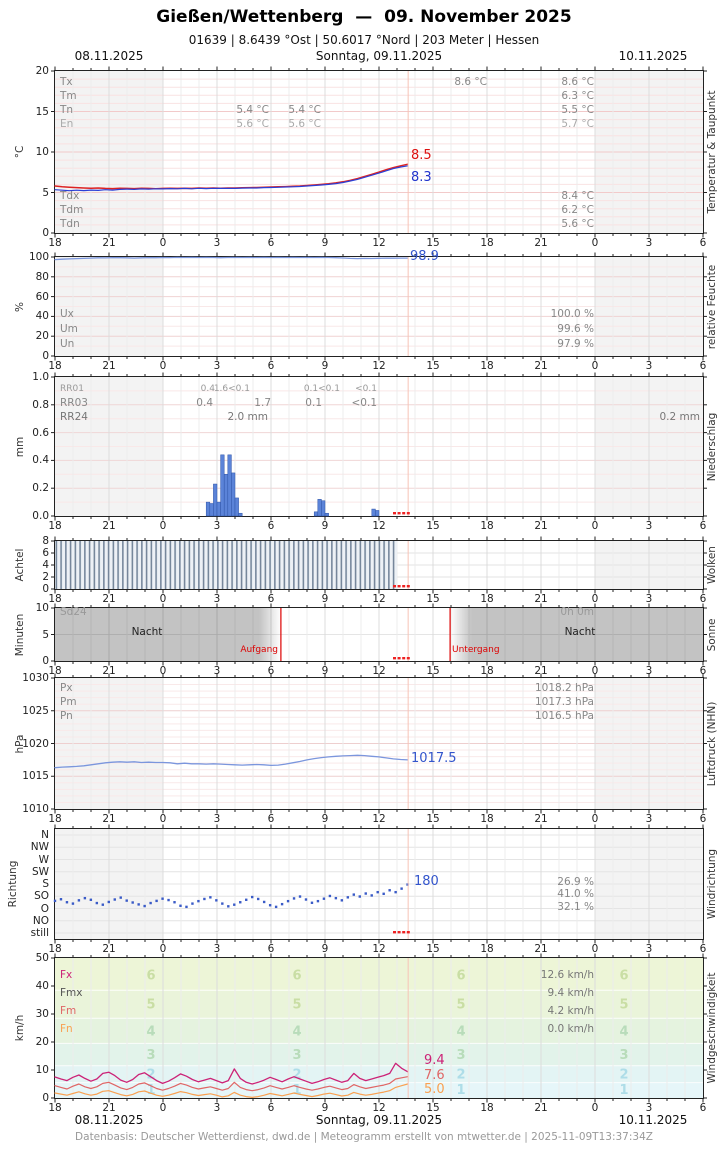 The image size is (728, 1150). I want to click on annotation: 5.0, so click(434, 1089).